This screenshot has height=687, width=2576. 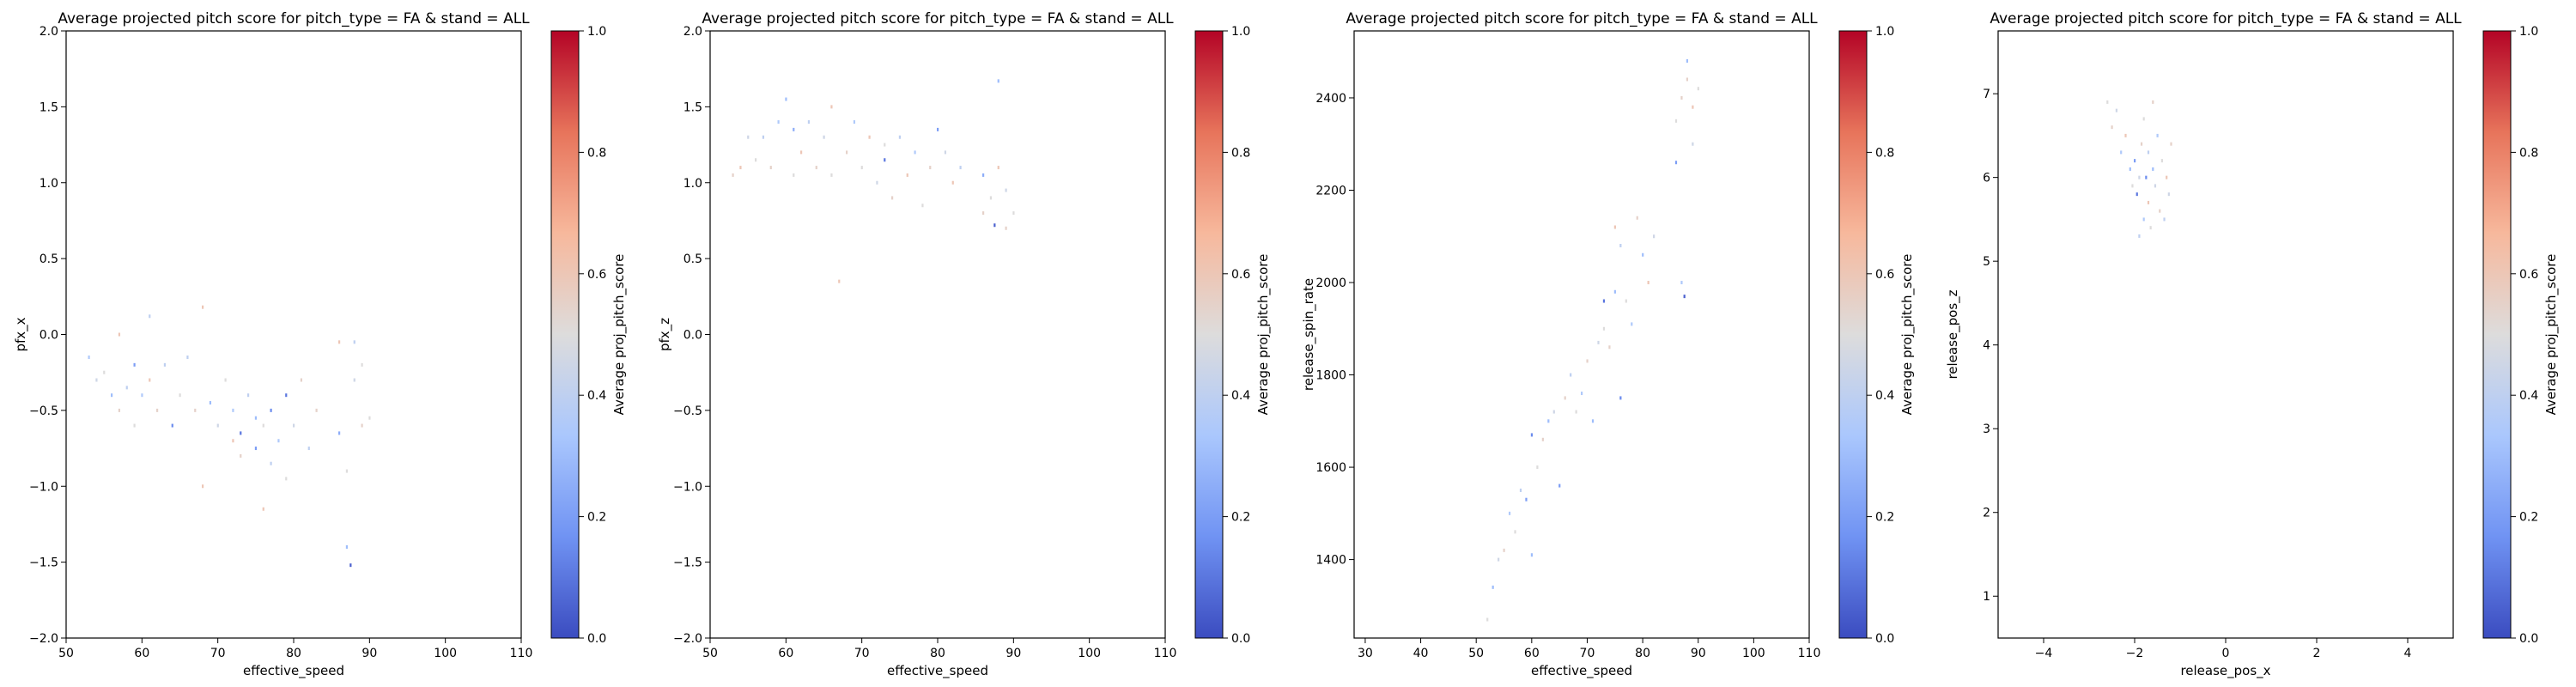 I want to click on y-axis-label: pfx_z, so click(x=665, y=334).